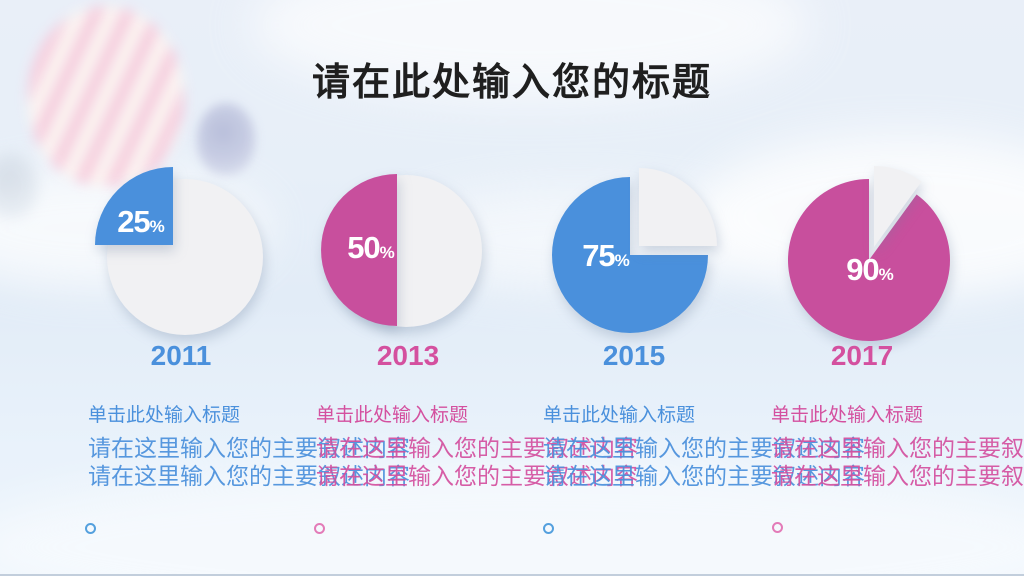 The width and height of the screenshot is (1024, 576). Describe the element at coordinates (512, 575) in the screenshot. I see `slide-bottom-edge` at that location.